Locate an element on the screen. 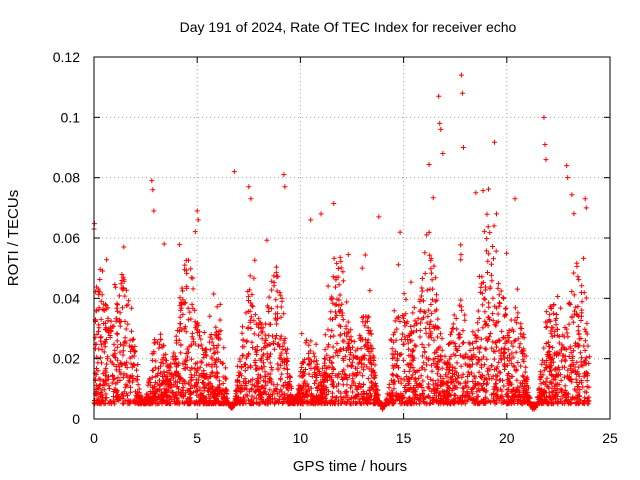 The width and height of the screenshot is (640, 480). y-tick-label: 0.02 is located at coordinates (66, 359).